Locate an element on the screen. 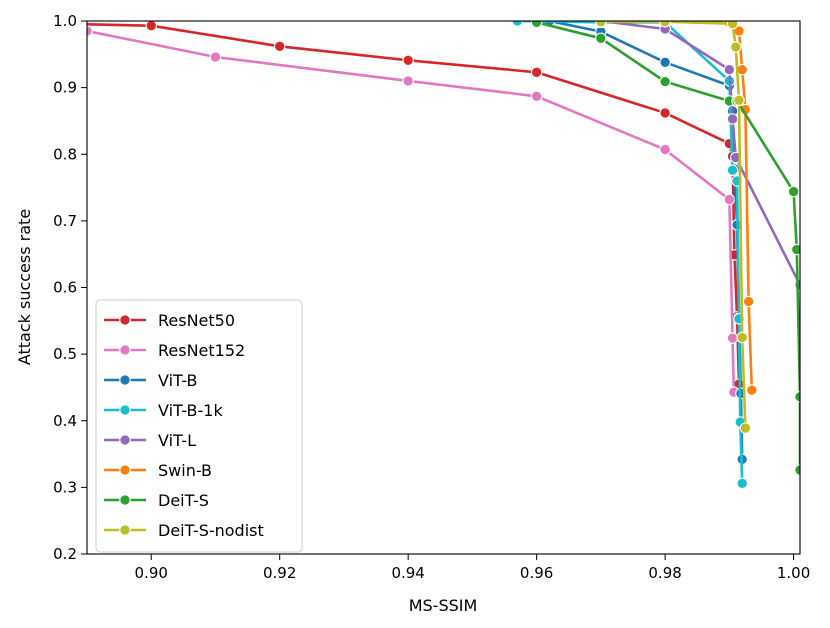 The image size is (830, 628). legend-label: ViT-B is located at coordinates (178, 380).